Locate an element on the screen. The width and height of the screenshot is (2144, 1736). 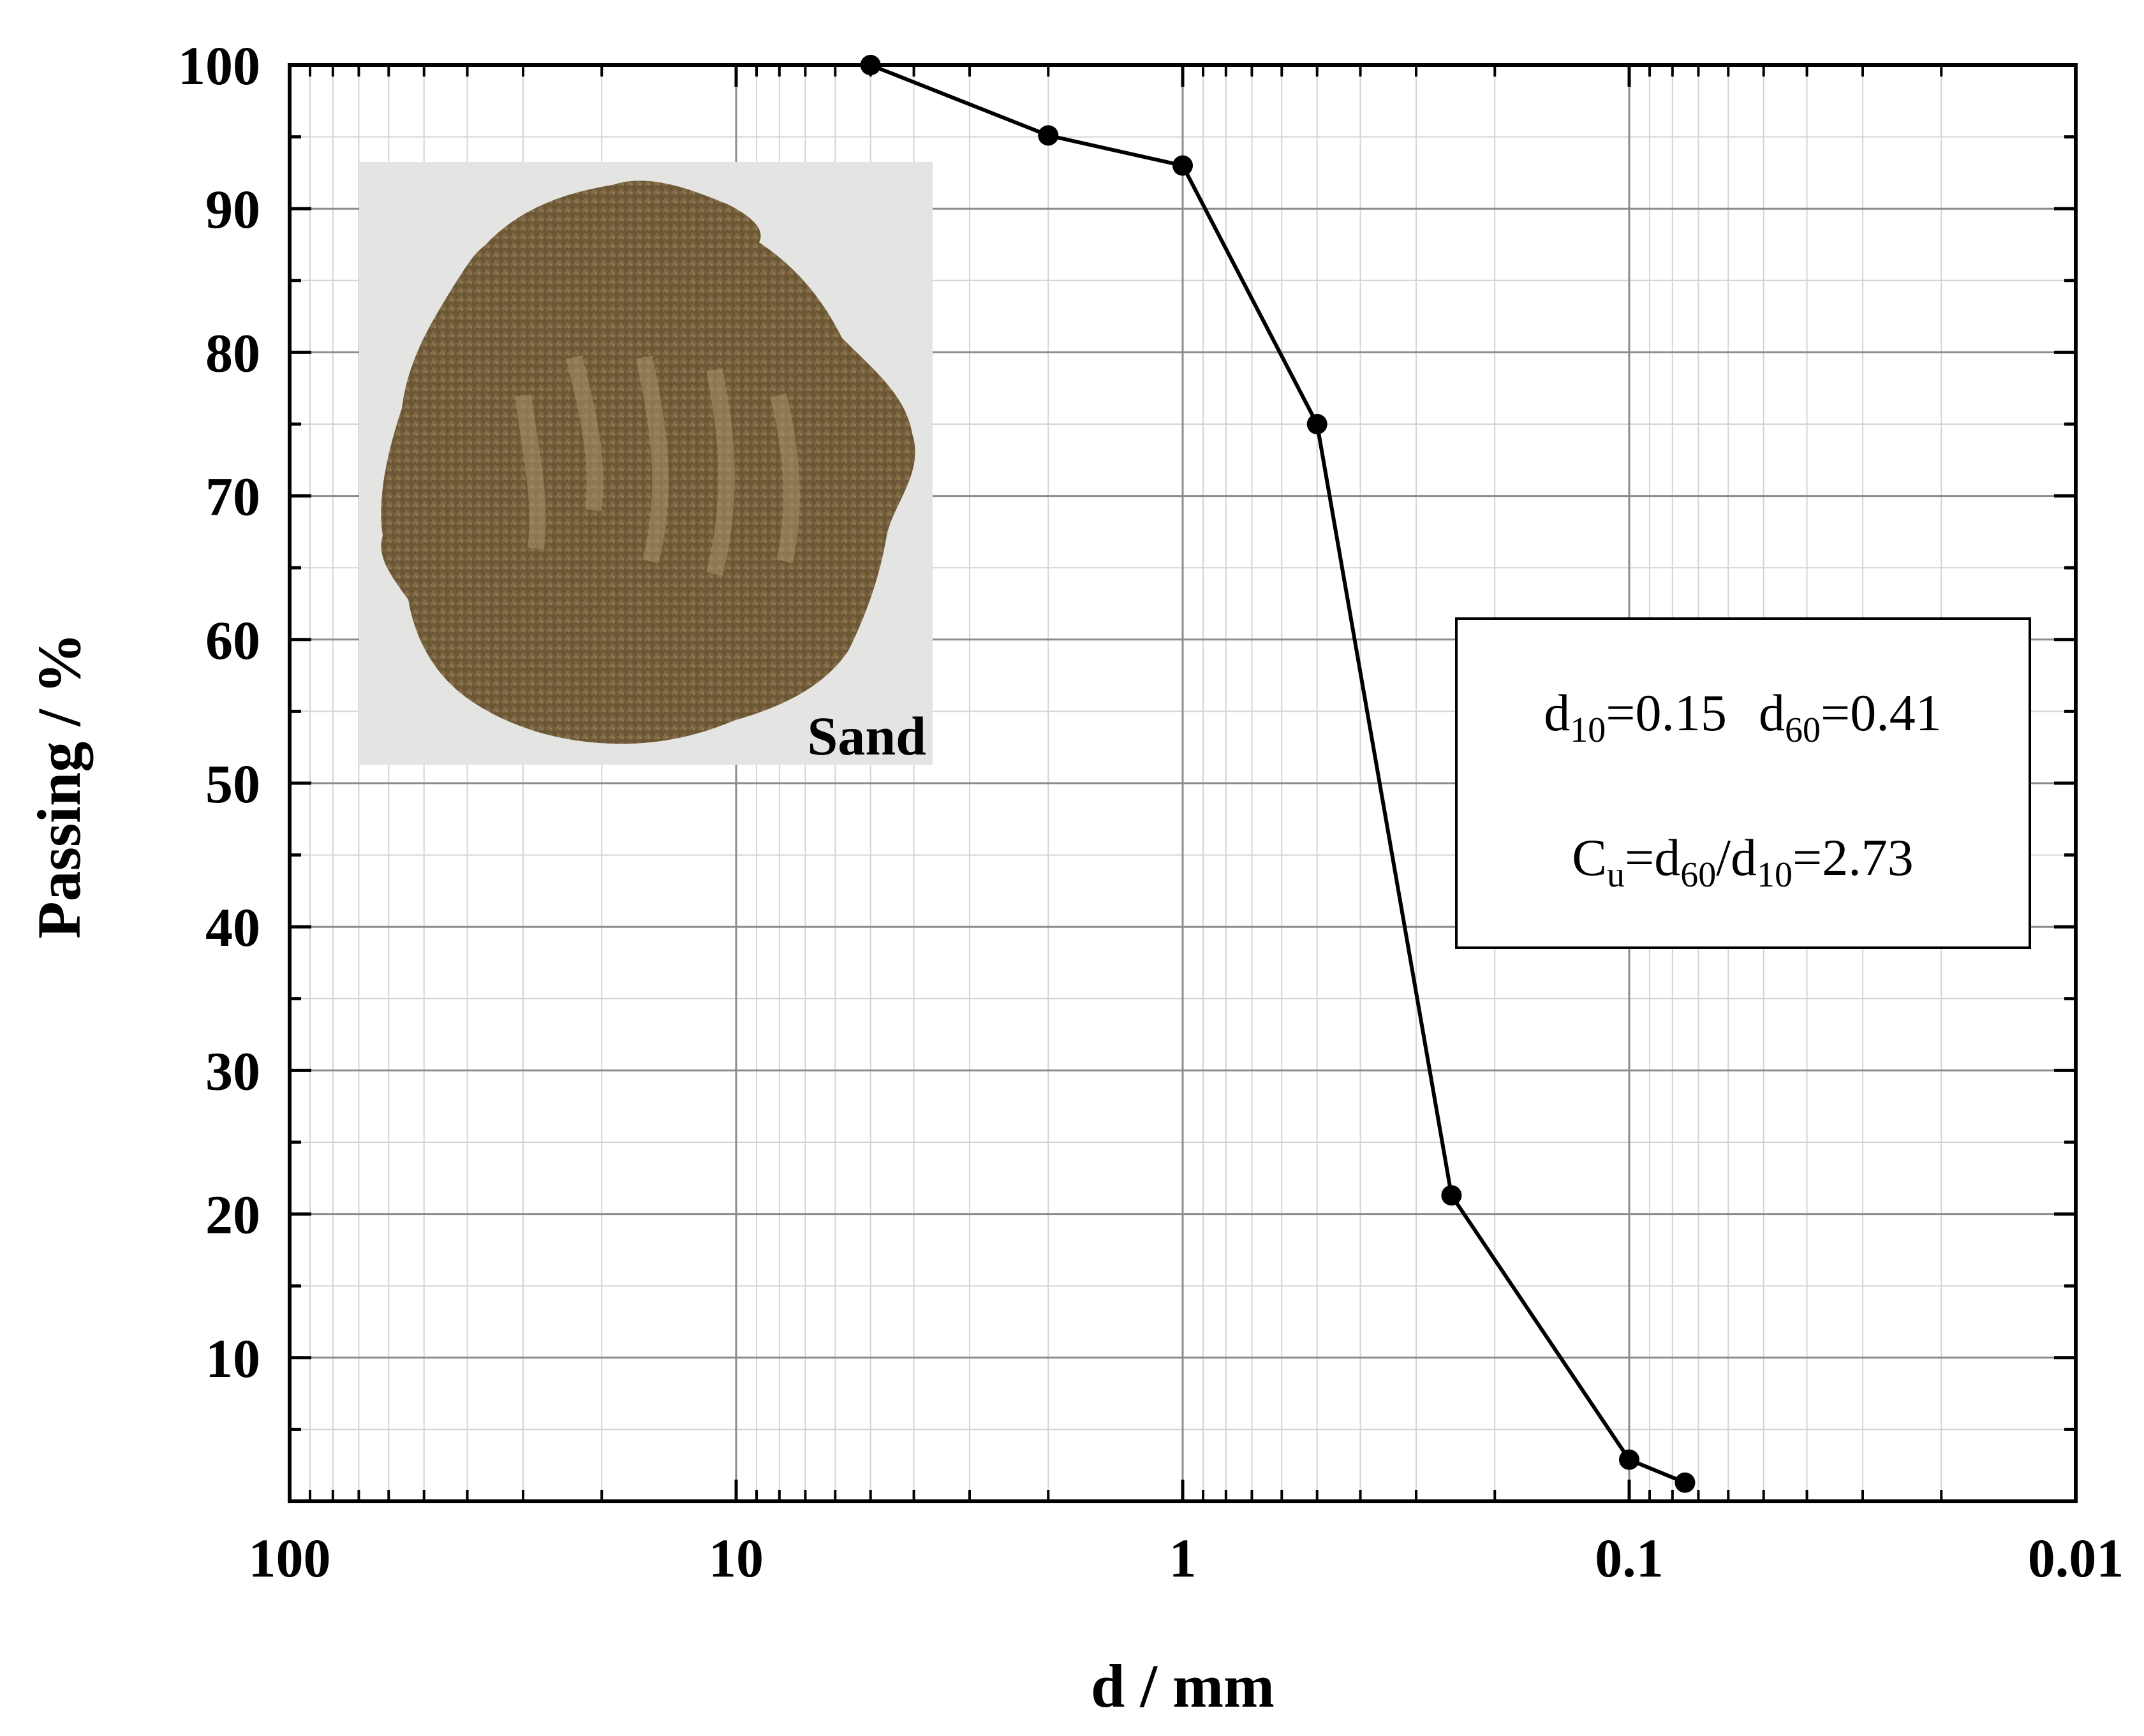
y-axis-title: Passing / % is located at coordinates (59, 786).